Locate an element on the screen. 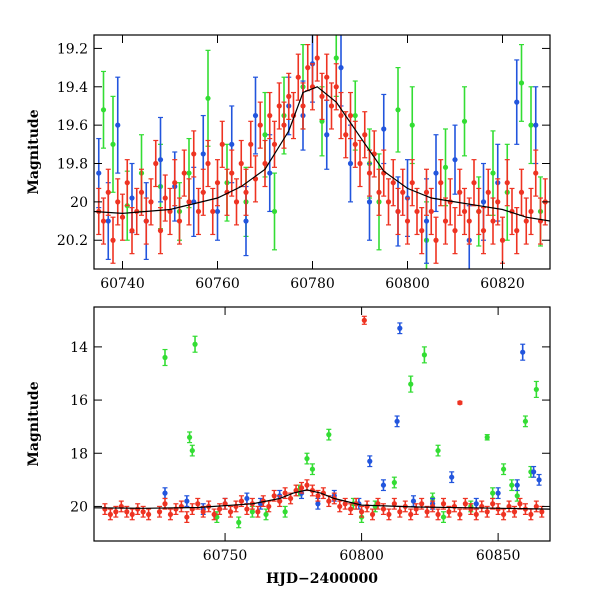 The image size is (600, 600). top-ytick-label: 19.2 is located at coordinates (72, 49).